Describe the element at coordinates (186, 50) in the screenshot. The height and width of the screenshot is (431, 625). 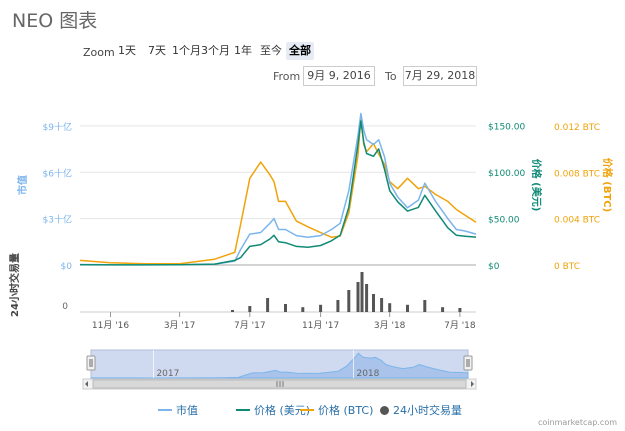
I see `zoom-button-2: 1个月` at that location.